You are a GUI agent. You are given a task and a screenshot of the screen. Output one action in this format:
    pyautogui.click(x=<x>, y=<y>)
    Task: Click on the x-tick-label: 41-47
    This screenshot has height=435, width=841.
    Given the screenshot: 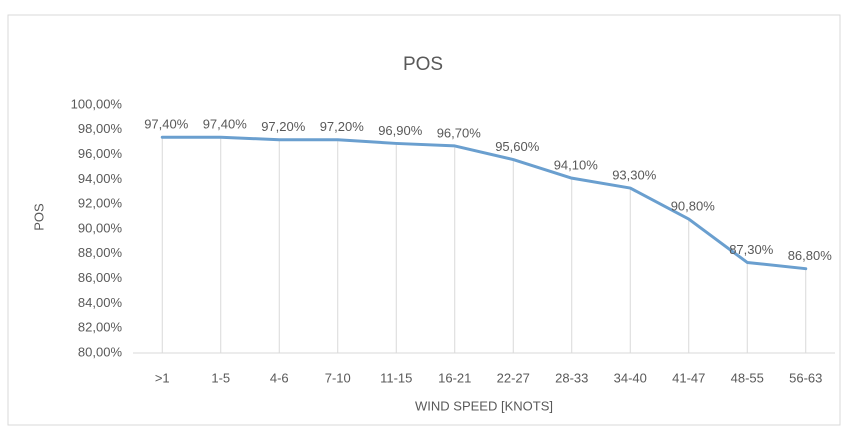 What is the action you would take?
    pyautogui.click(x=688, y=377)
    